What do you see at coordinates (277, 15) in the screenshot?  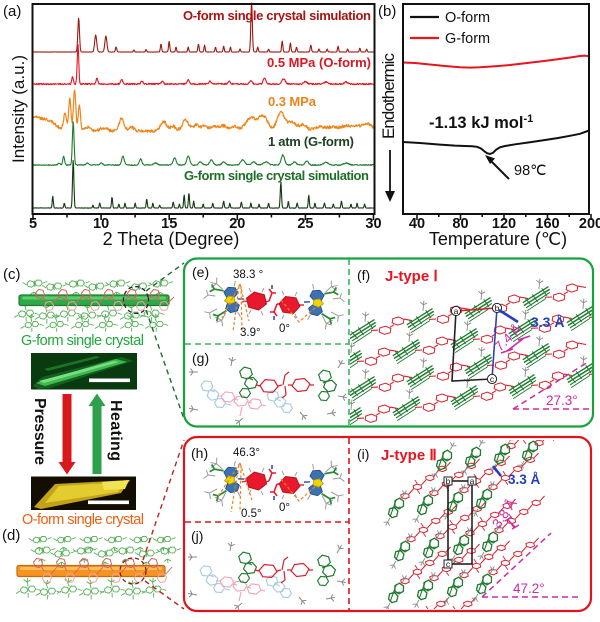 I see `svg-text:O-form single crystal simulati: O-form single crystal simulation` at bounding box center [277, 15].